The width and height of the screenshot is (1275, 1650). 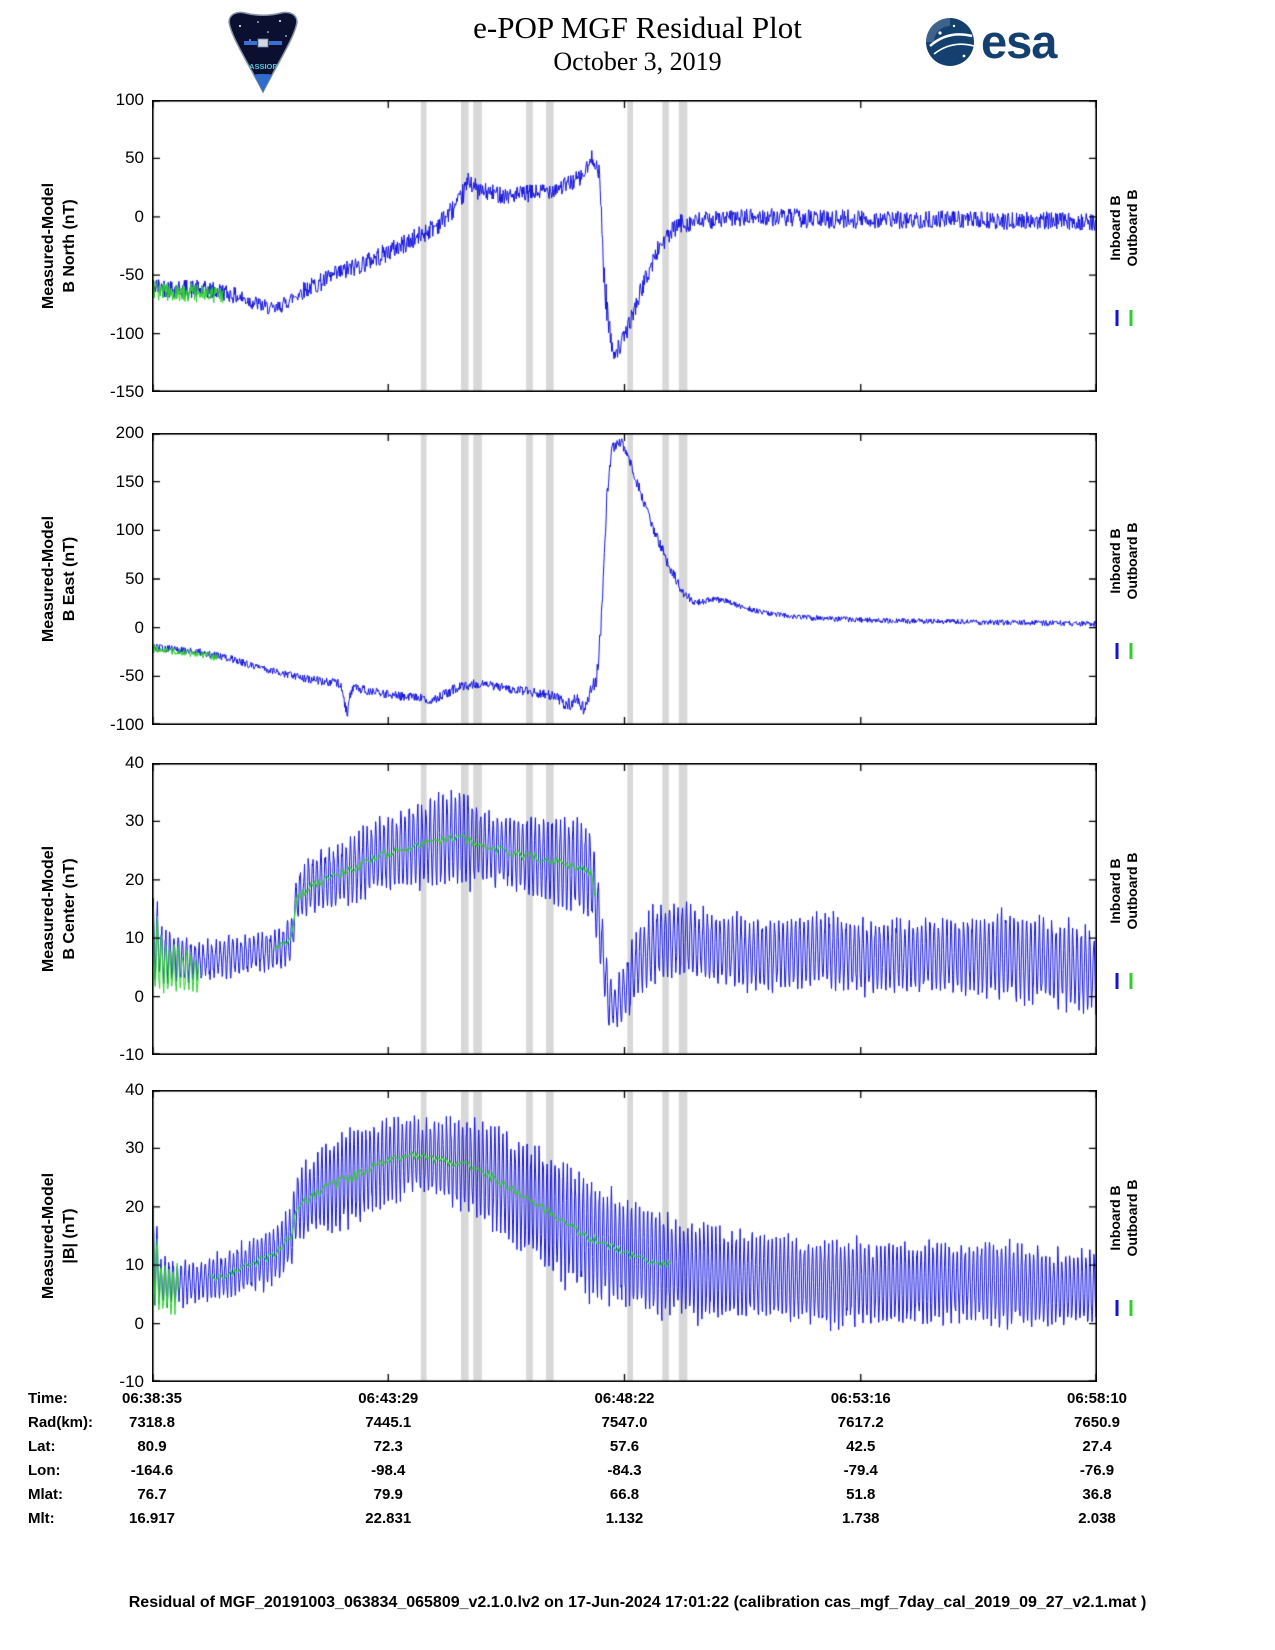 What do you see at coordinates (152, 1470) in the screenshot?
I see `info-value: -164.6` at bounding box center [152, 1470].